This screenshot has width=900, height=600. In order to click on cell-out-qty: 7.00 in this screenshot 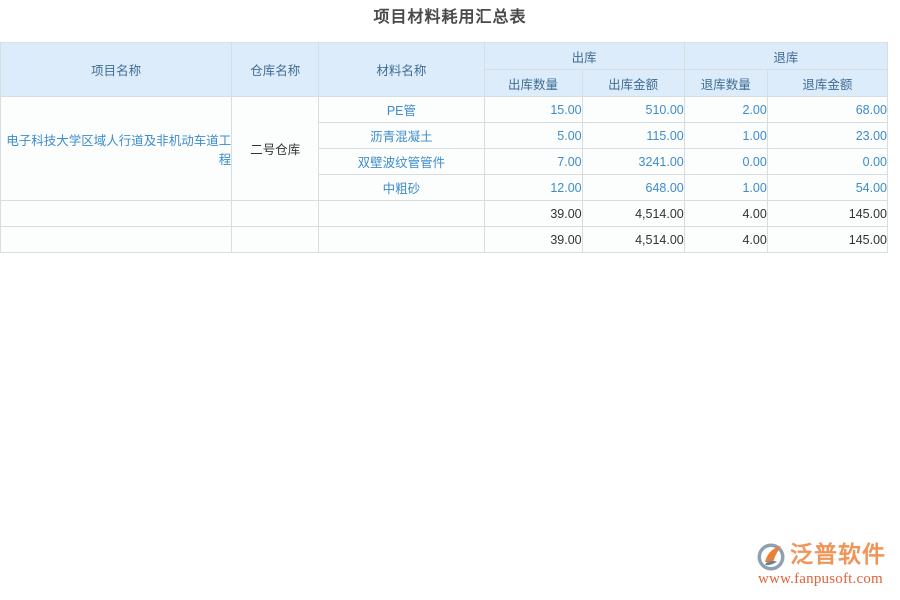, I will do `click(533, 161)`.